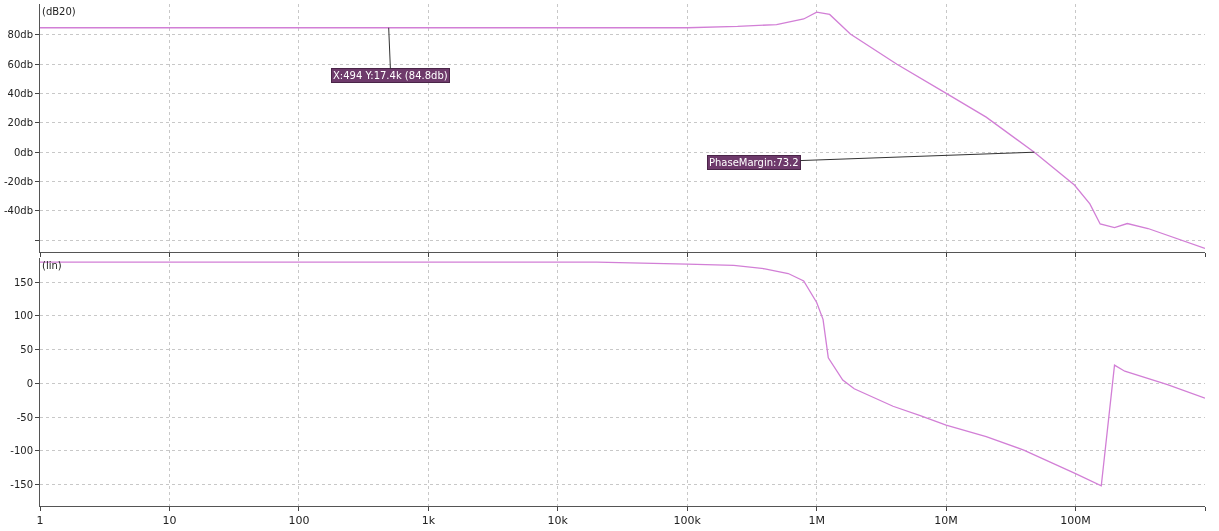 Image resolution: width=1219 pixels, height=531 pixels. I want to click on x-tick-label: 100k, so click(687, 521).